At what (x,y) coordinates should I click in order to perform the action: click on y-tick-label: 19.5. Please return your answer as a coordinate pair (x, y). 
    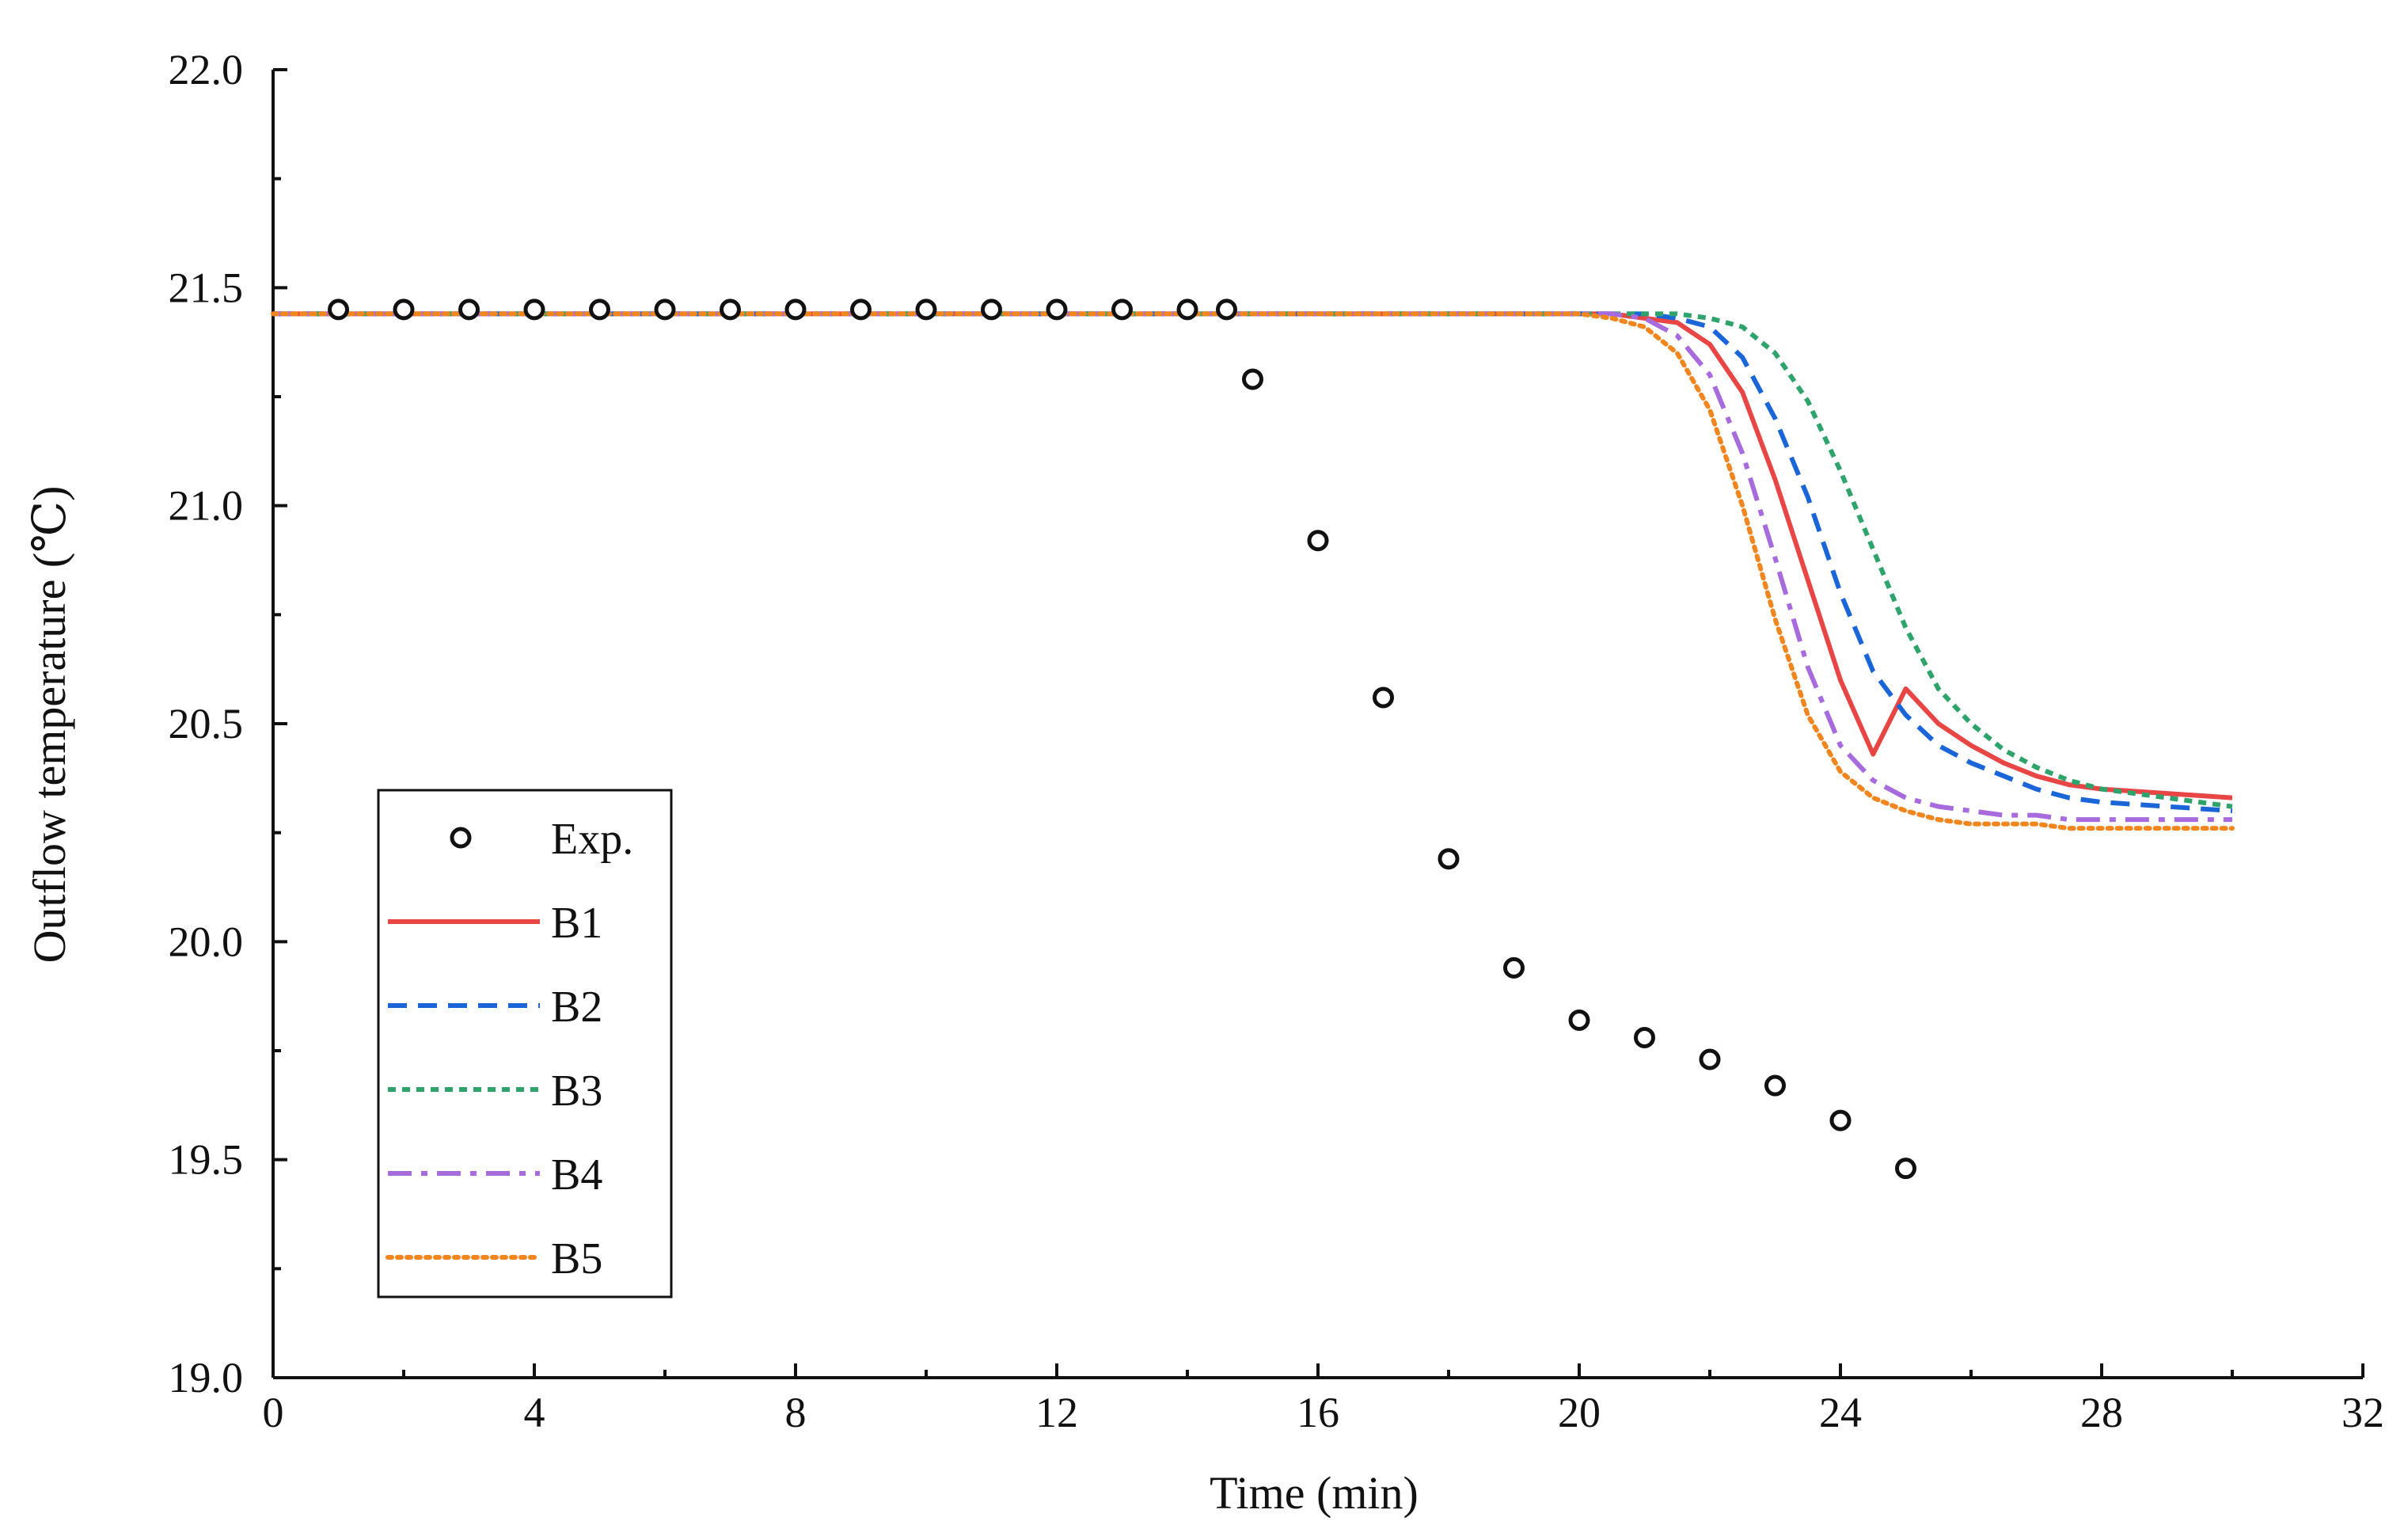
    Looking at the image, I should click on (206, 1160).